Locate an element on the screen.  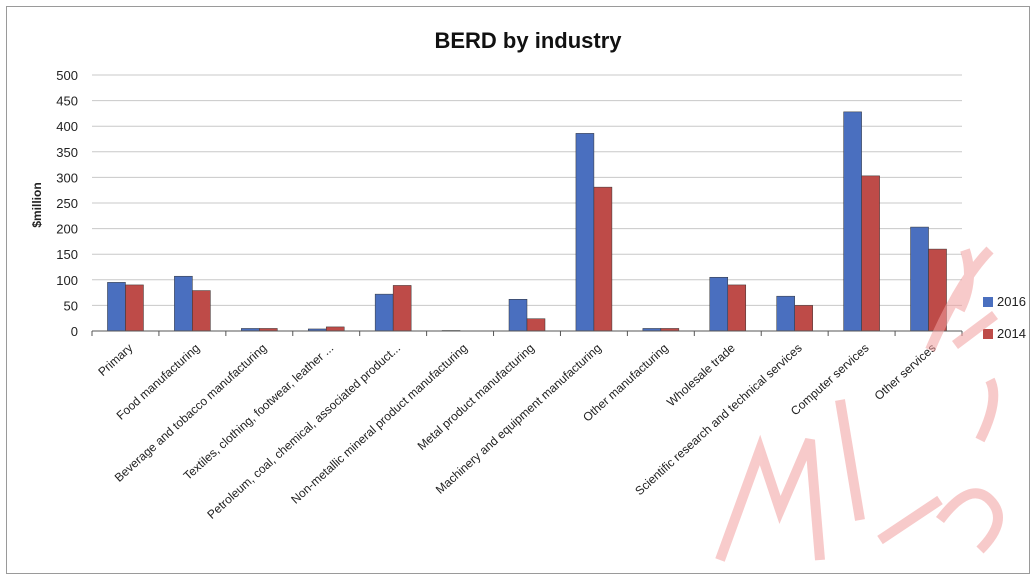
x-axis is located at coordinates (527, 333).